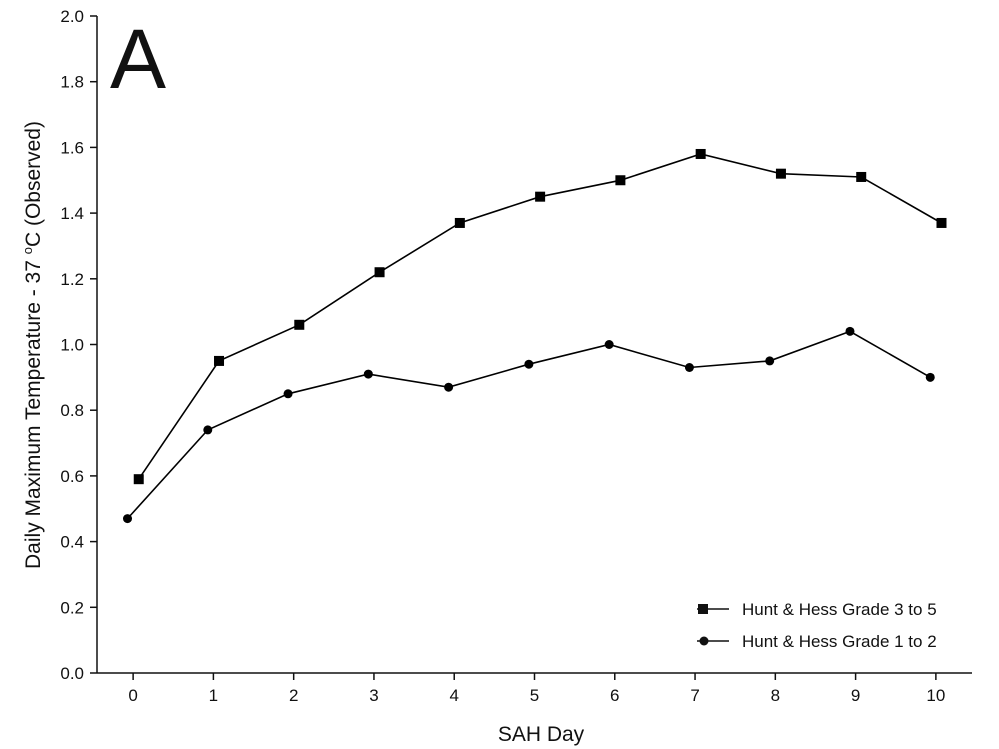  I want to click on y-tick-label: 0.6, so click(72, 476).